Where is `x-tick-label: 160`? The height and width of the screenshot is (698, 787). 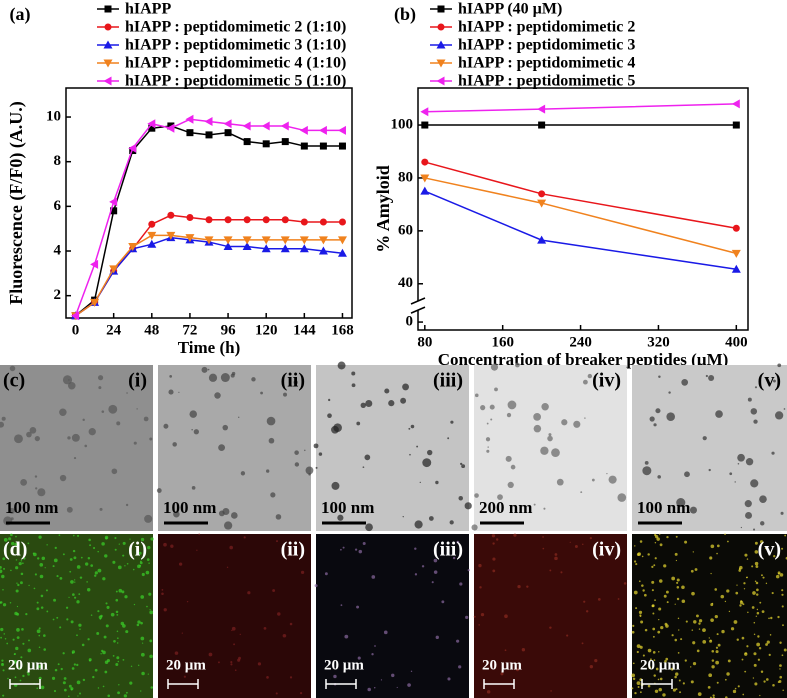 x-tick-label: 160 is located at coordinates (502, 342).